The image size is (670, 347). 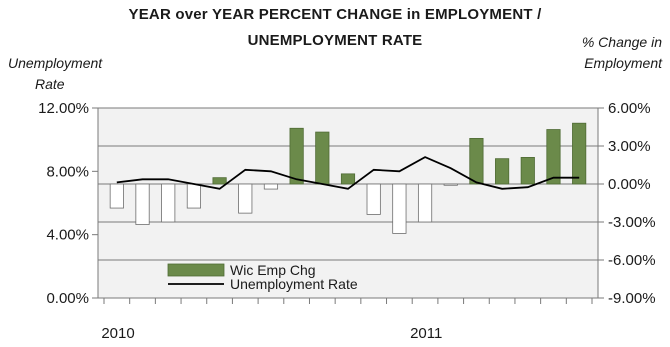 I want to click on left-axis-title: Unemployment Rate, so click(x=73, y=74).